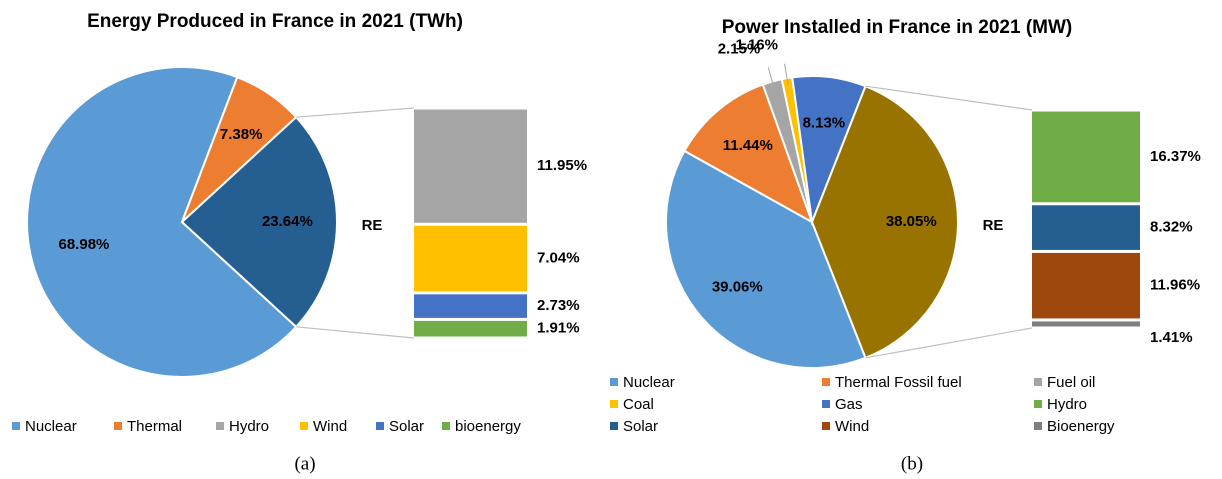 The height and width of the screenshot is (479, 1222). What do you see at coordinates (558, 305) in the screenshot?
I see `bar-label: 2.73%` at bounding box center [558, 305].